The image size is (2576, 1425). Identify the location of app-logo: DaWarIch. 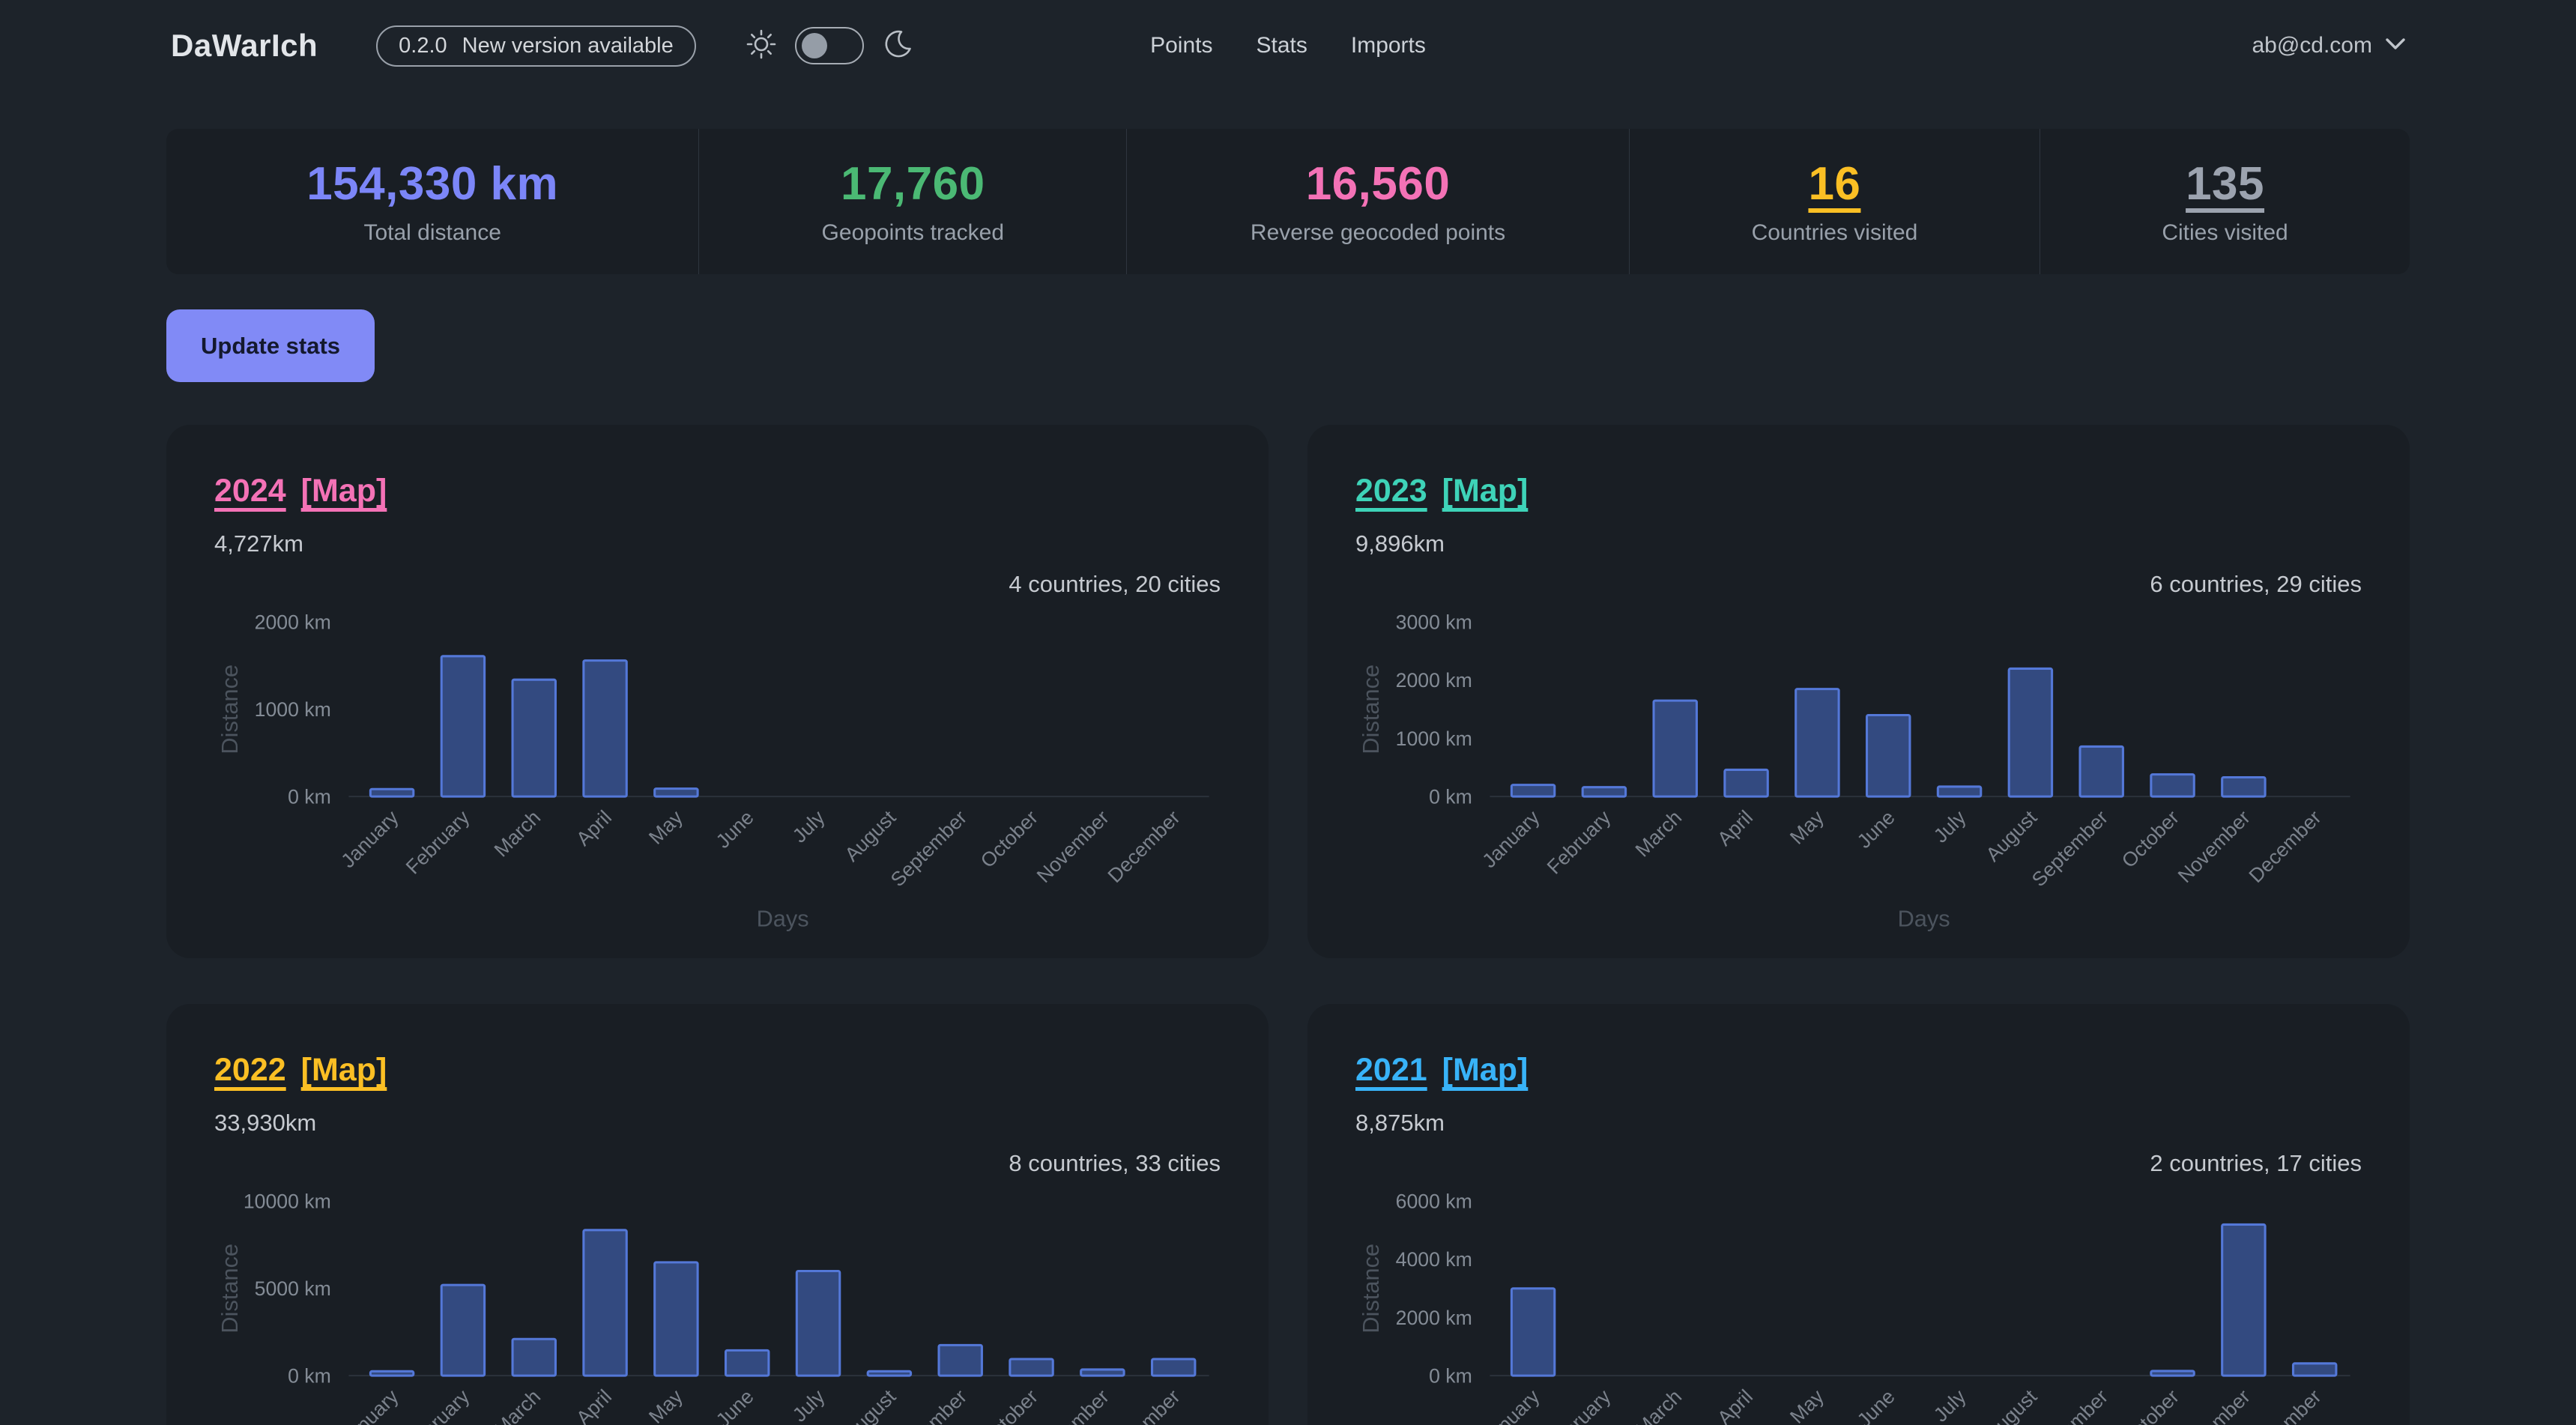
(244, 45).